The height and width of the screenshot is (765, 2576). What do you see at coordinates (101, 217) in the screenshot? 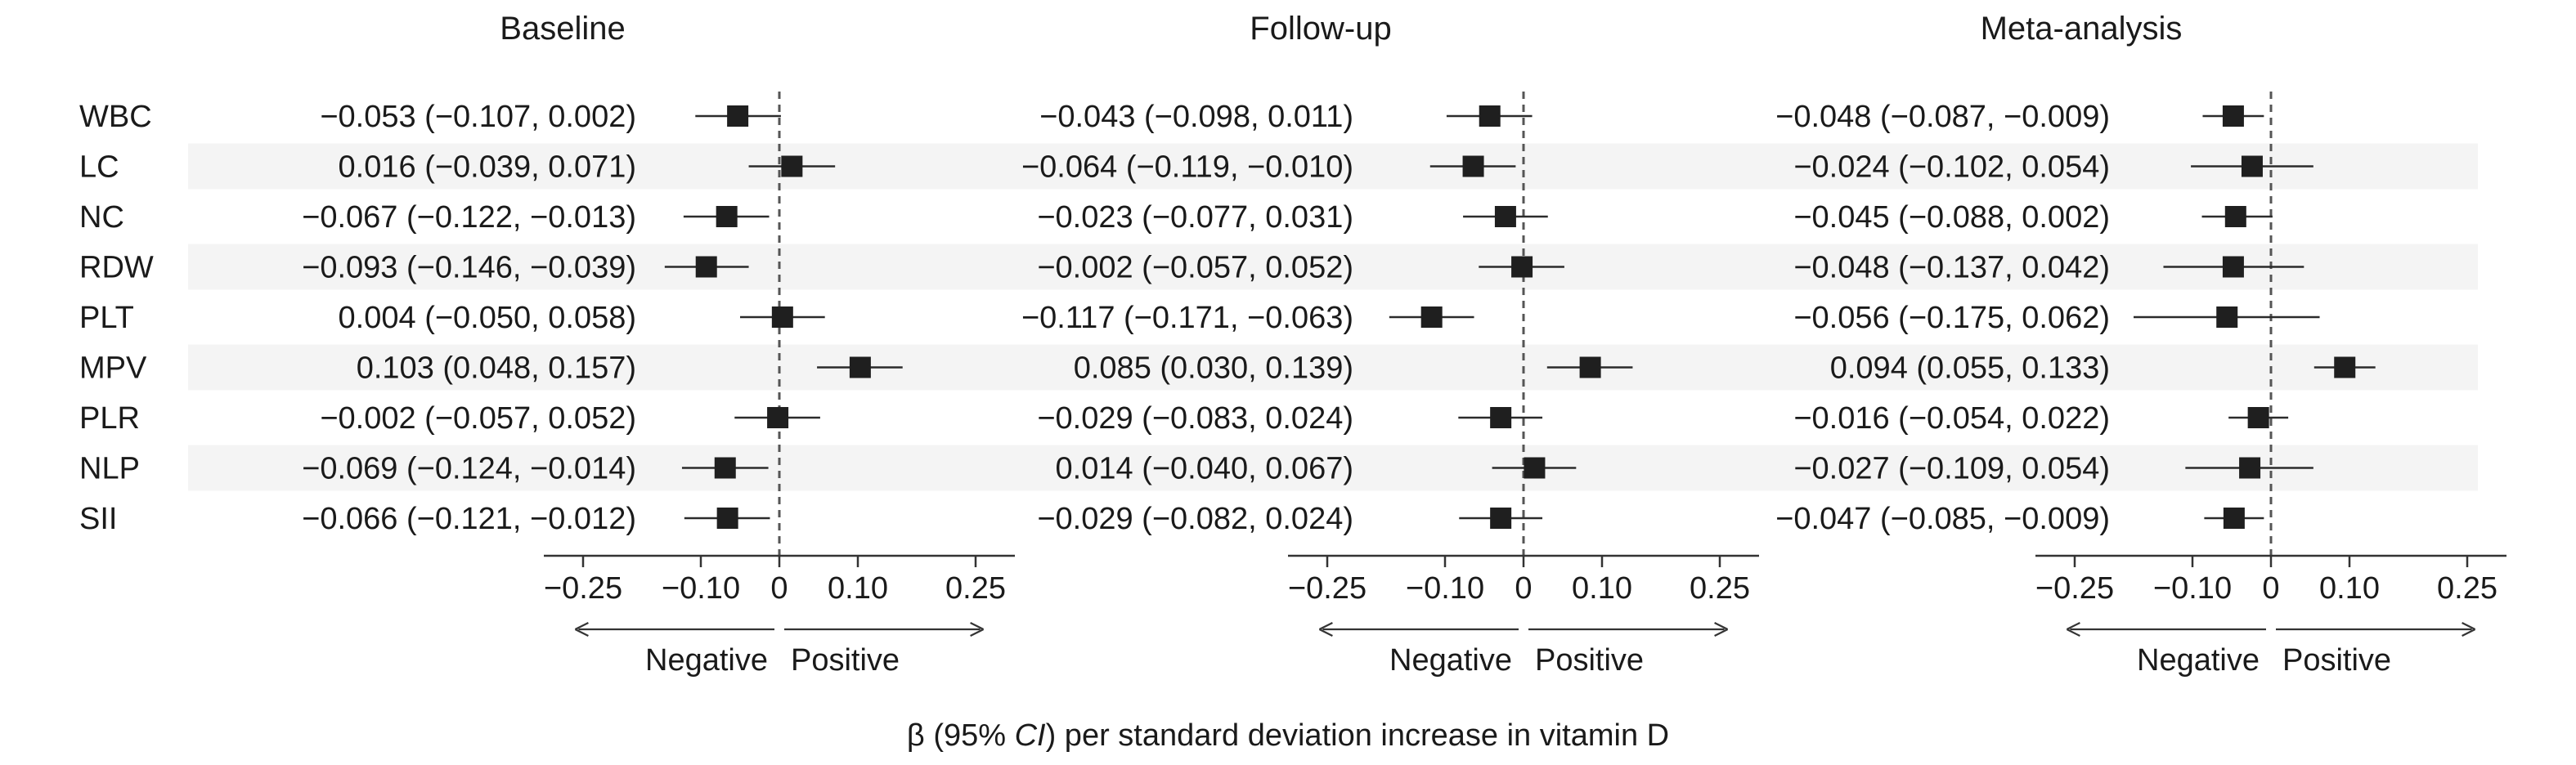
I see `row-label-nc: NC` at bounding box center [101, 217].